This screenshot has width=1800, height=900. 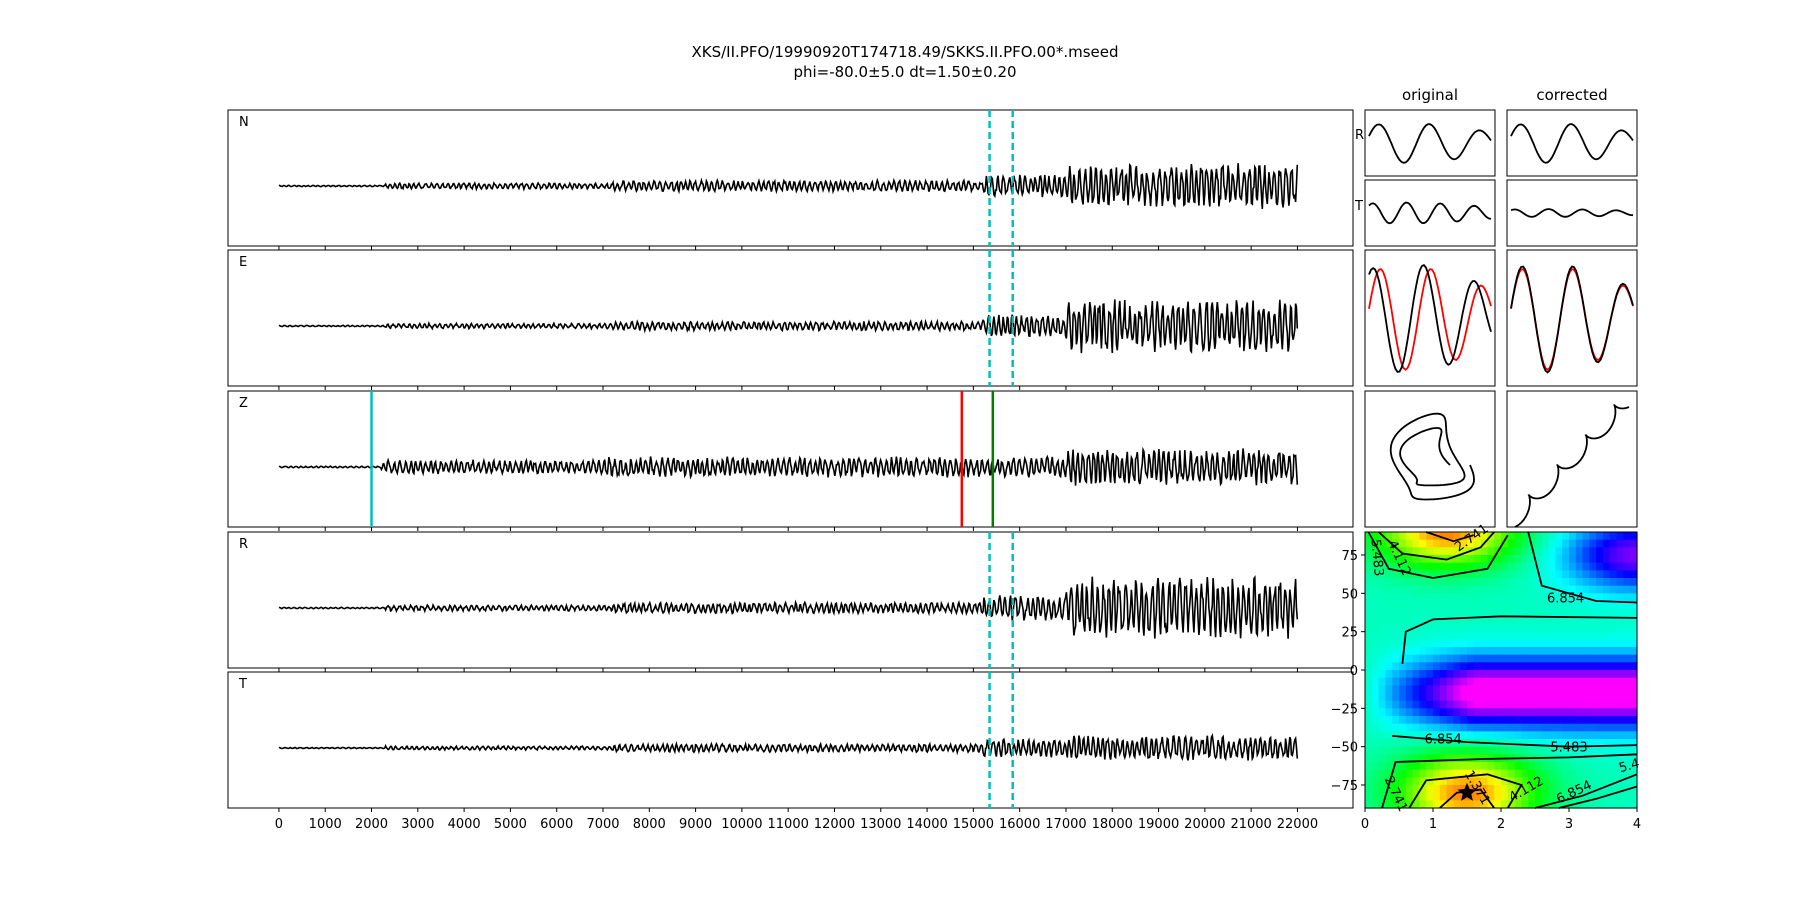 I want to click on x-tick-label: 9000, so click(x=695, y=824).